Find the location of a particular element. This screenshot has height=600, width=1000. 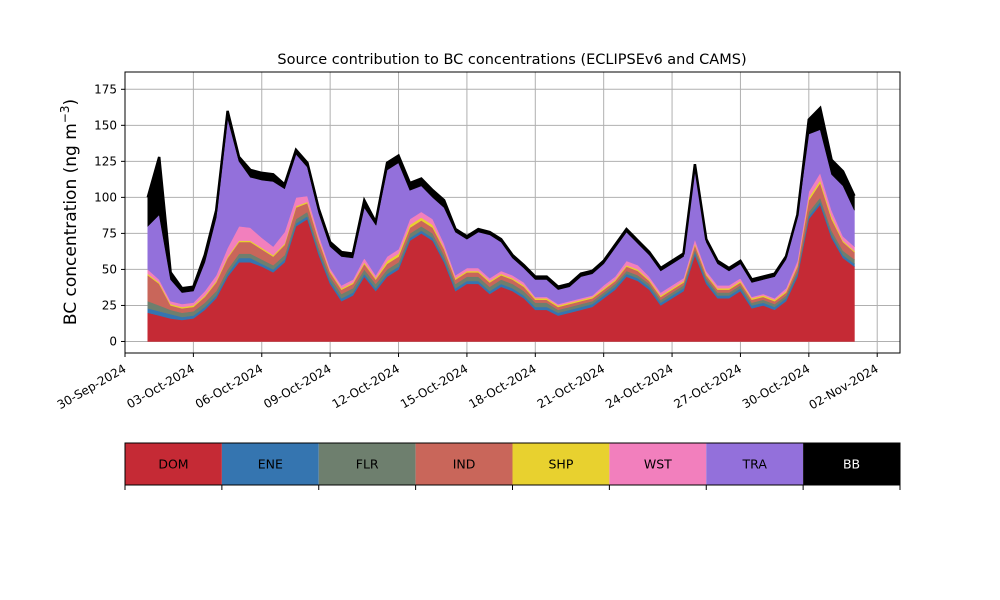

legend-swatch-shp is located at coordinates (561, 464).